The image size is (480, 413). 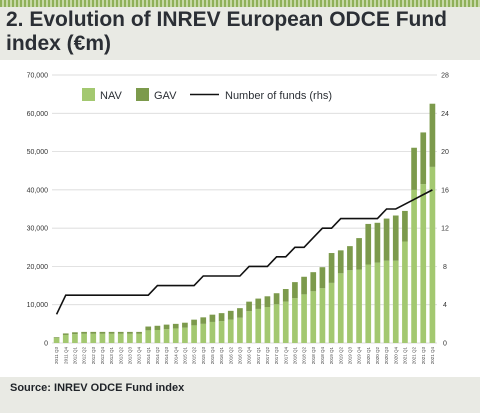 What do you see at coordinates (445, 76) in the screenshot?
I see `y2-tick-label: 28` at bounding box center [445, 76].